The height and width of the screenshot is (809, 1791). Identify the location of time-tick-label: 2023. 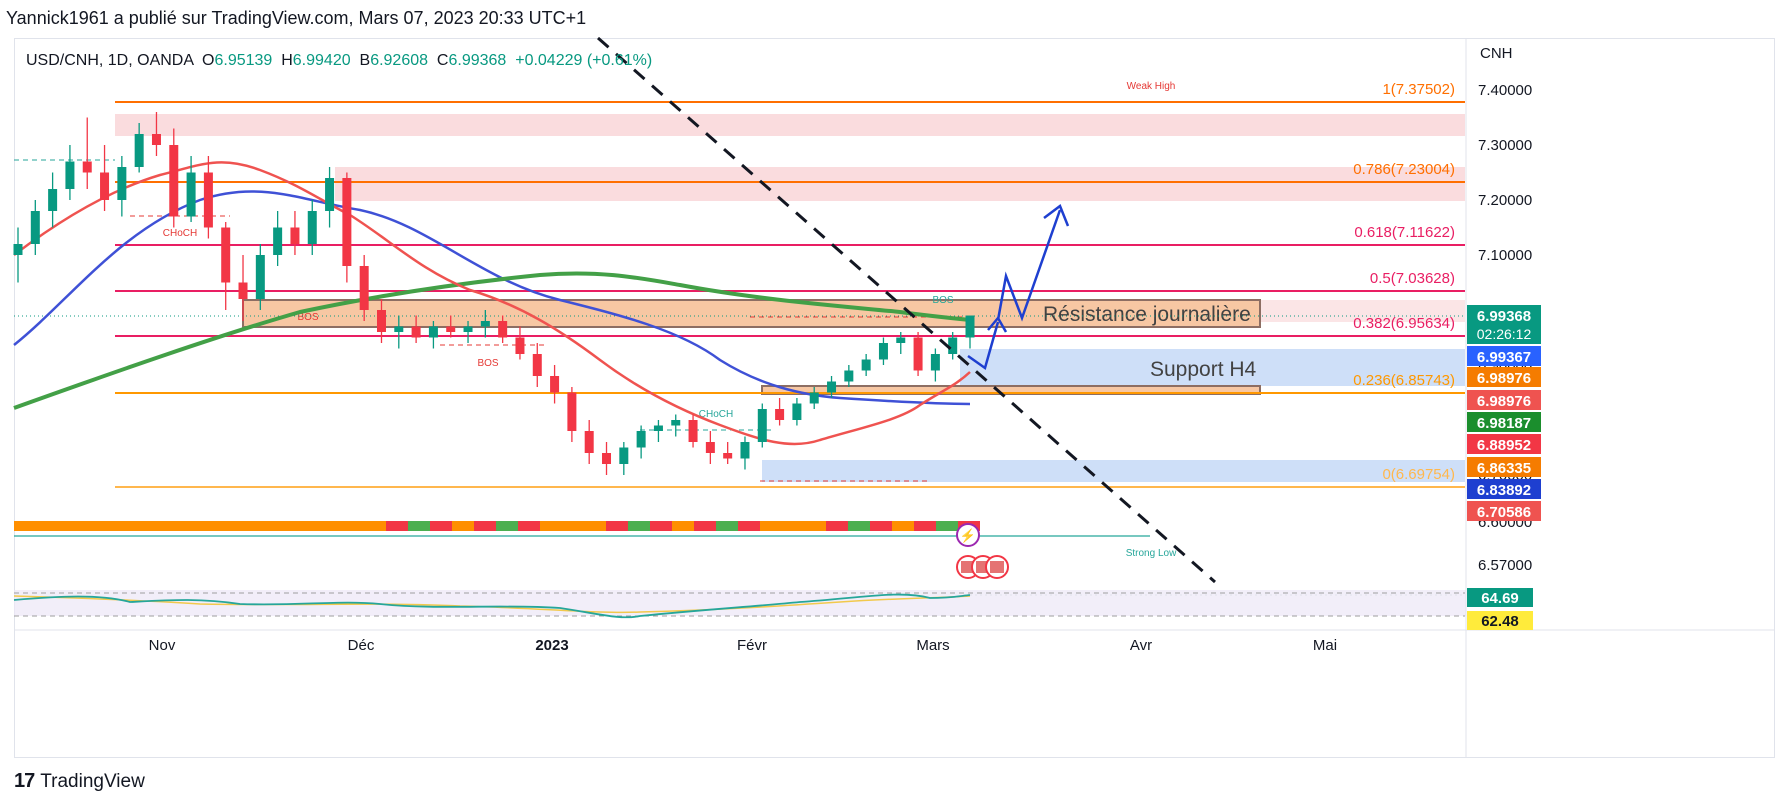
(551, 645).